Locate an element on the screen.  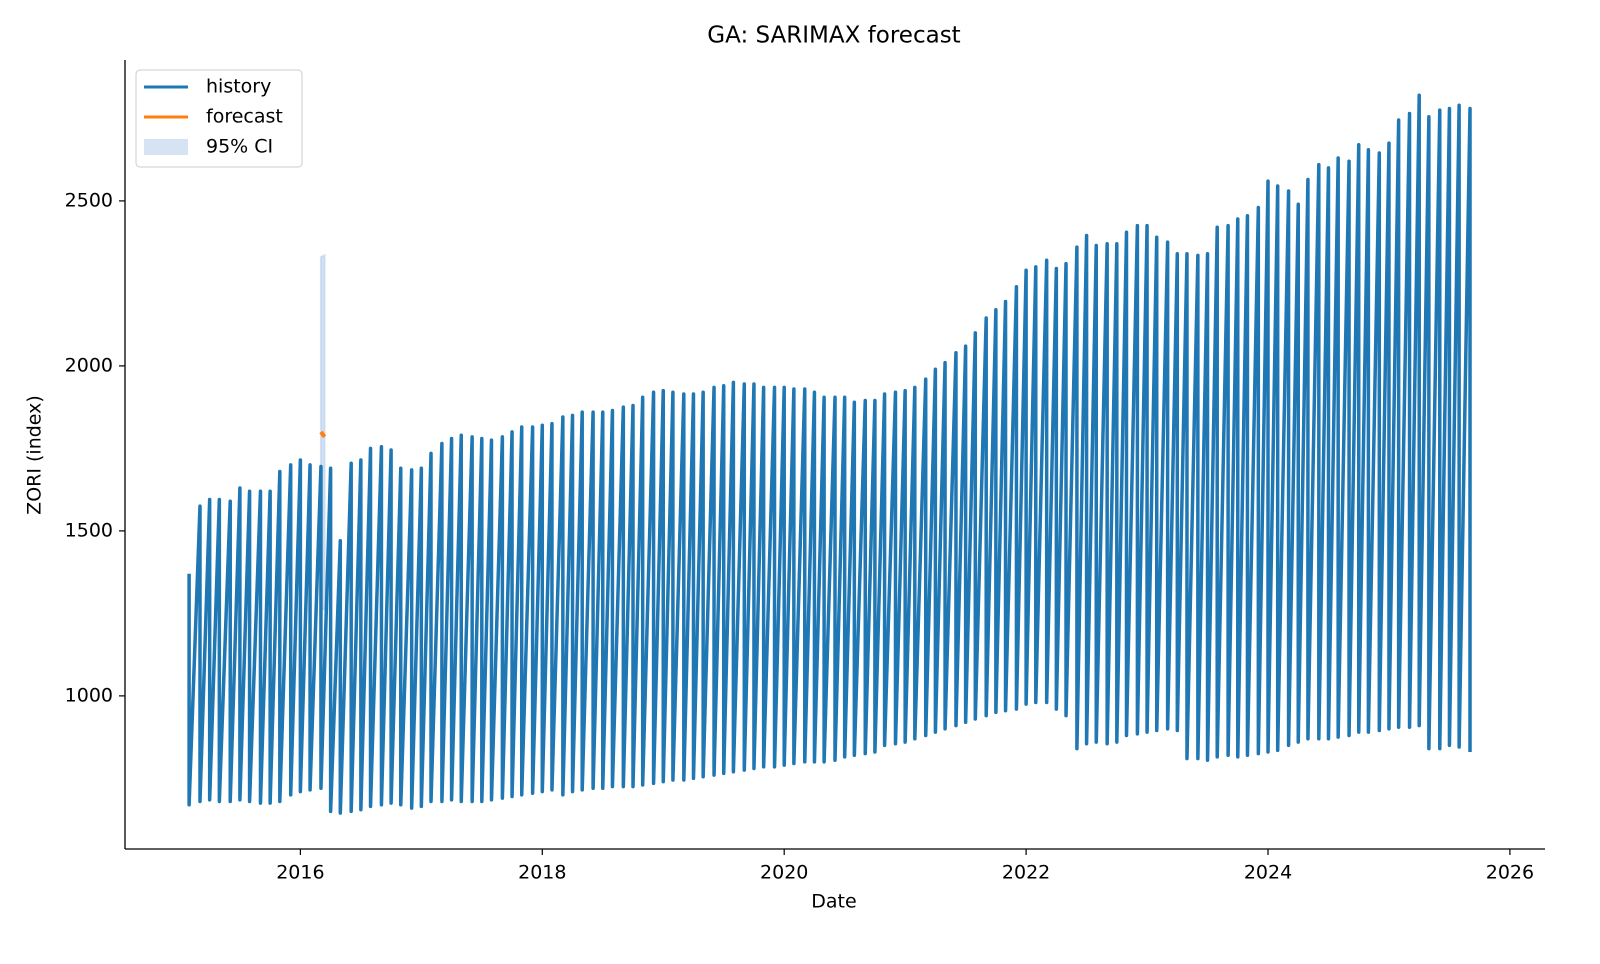
legend-label: forecast is located at coordinates (244, 117).